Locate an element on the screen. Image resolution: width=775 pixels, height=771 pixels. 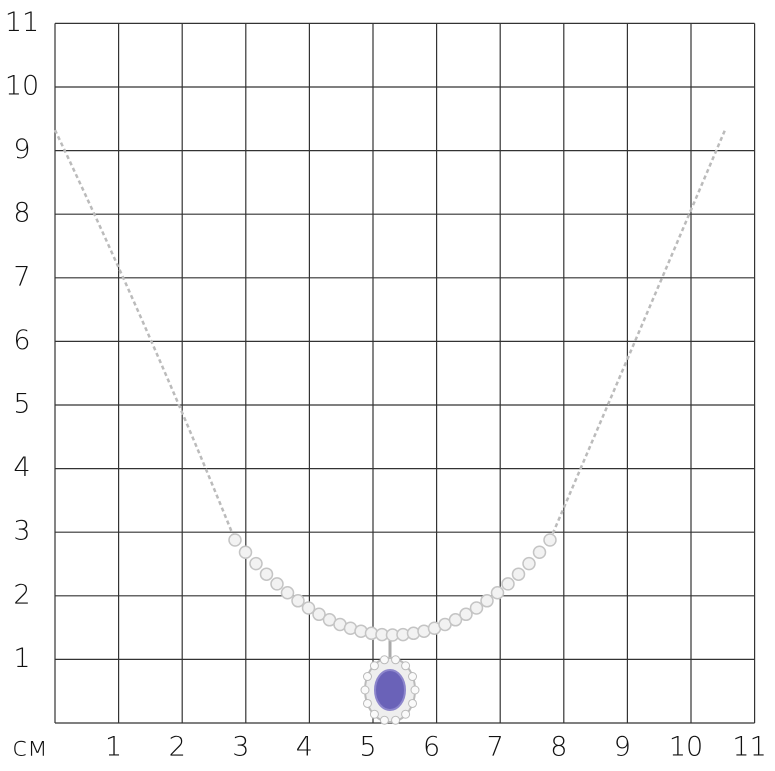
y-label: 11 is located at coordinates (22, 22).